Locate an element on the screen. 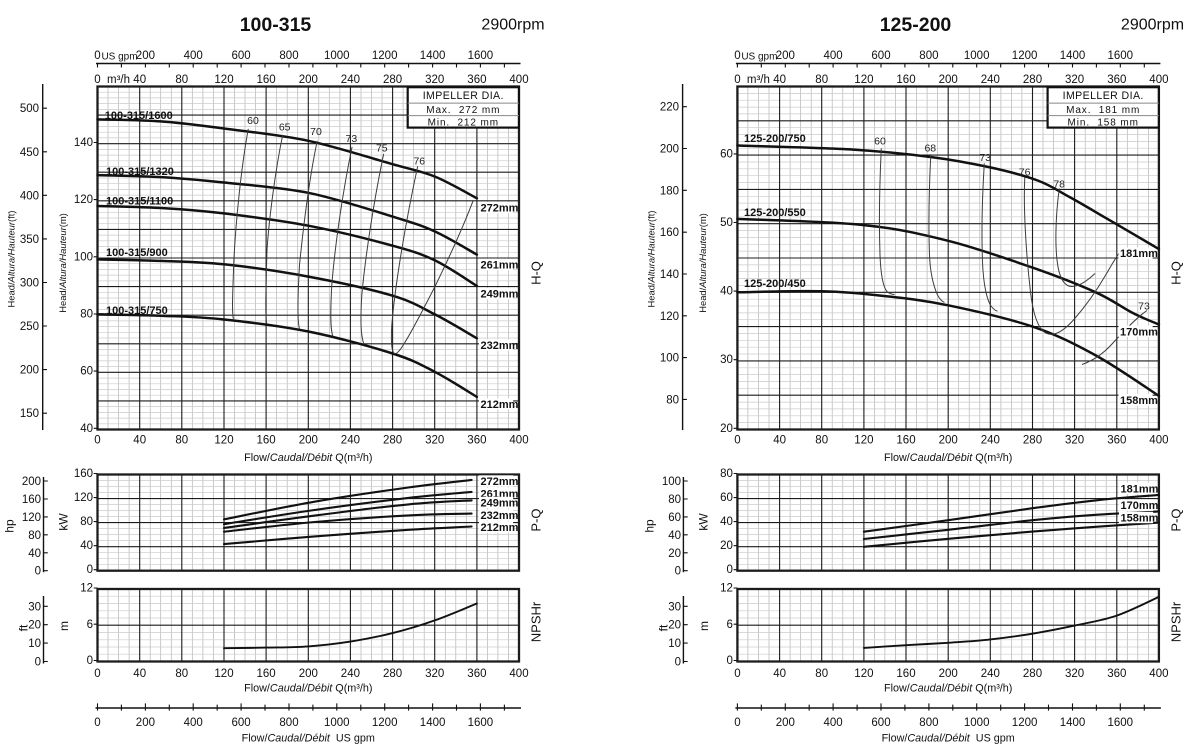  svg-text: 100-315/1320 is located at coordinates (140, 172).